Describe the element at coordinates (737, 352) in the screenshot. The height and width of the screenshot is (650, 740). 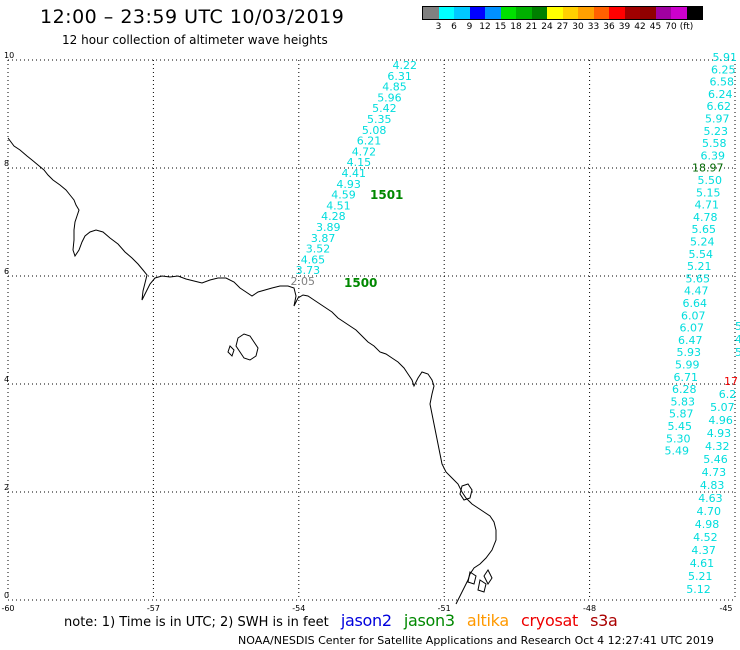
I see `wave-height-value: 5` at that location.